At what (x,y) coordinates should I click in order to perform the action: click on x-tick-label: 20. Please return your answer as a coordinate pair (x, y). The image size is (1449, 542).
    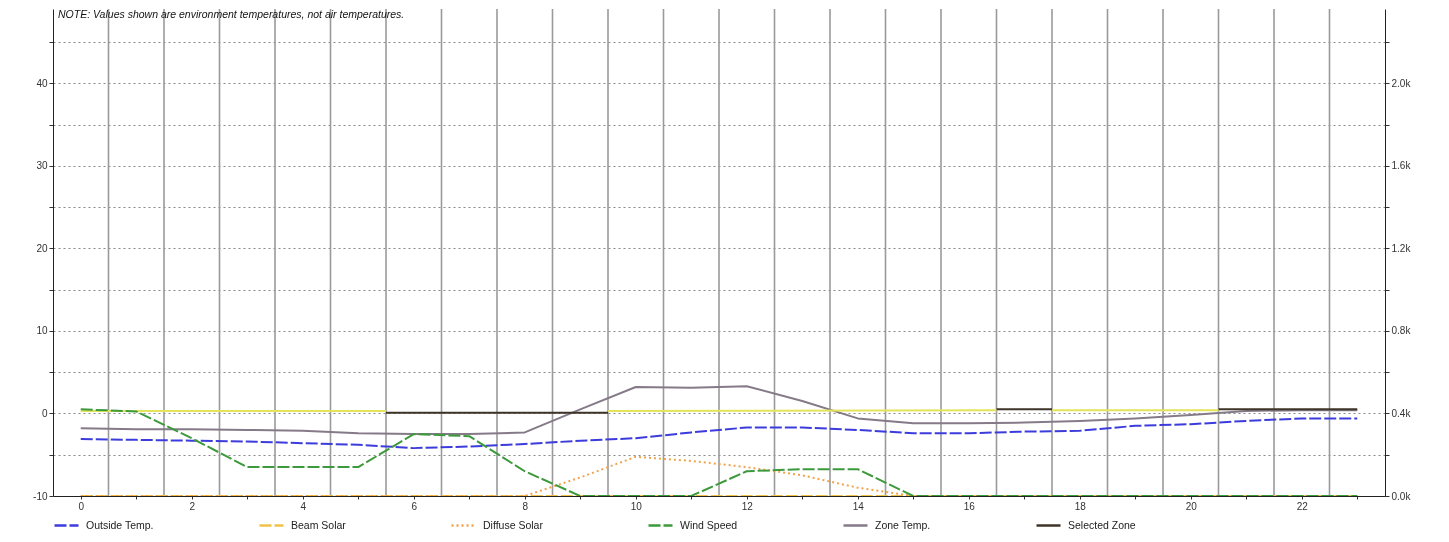
    Looking at the image, I should click on (1191, 506).